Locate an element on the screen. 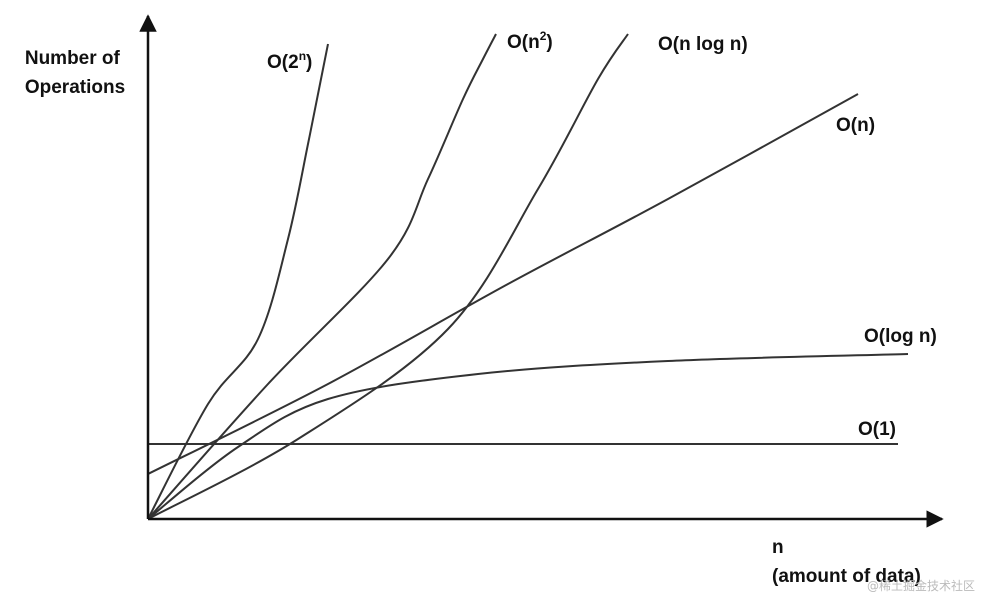  x-axis-label-line-2: (amount of data) is located at coordinates (846, 576).